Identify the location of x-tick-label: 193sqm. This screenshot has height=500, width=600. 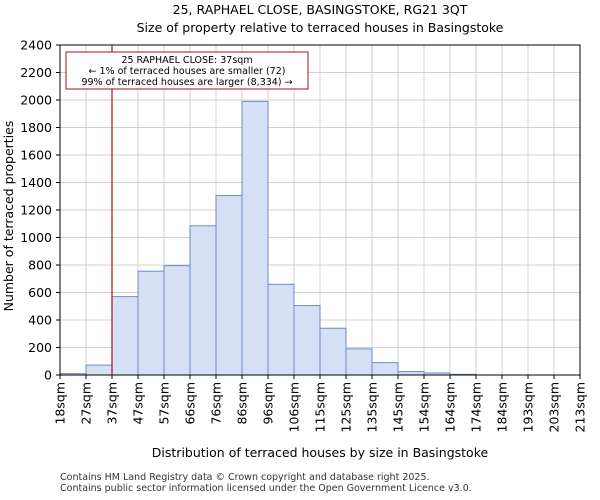
(528, 407).